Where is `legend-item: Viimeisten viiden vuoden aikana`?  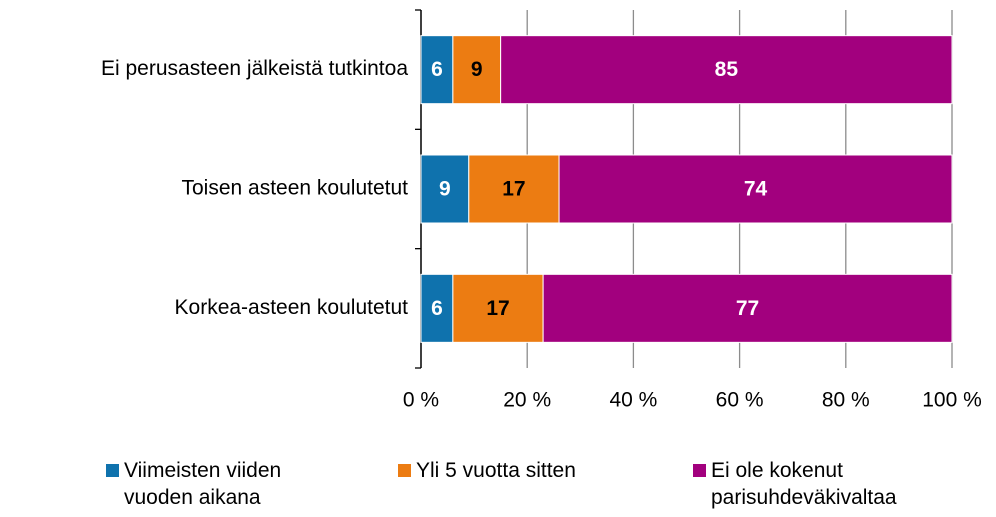 legend-item: Viimeisten viiden vuoden aikana is located at coordinates (216, 484).